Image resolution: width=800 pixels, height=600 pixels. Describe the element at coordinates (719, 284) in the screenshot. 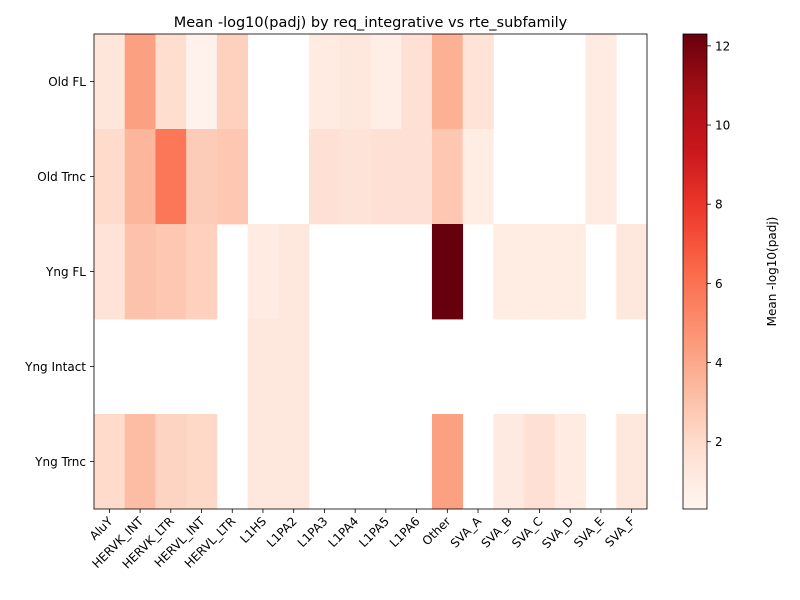

I see `colorbar-tick-label: 6` at that location.